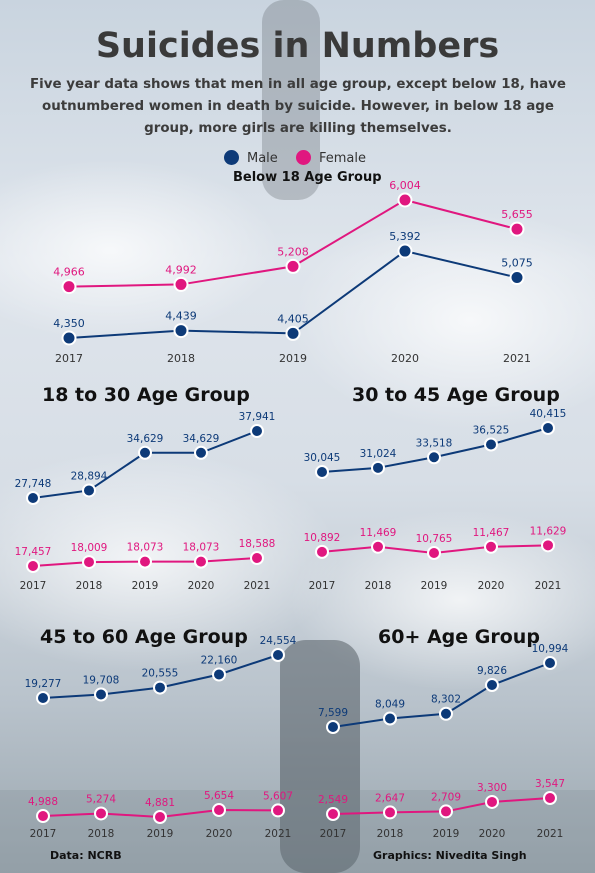 Image resolution: width=595 pixels, height=873 pixels. What do you see at coordinates (550, 784) in the screenshot?
I see `data-label-female: 3,547` at bounding box center [550, 784].